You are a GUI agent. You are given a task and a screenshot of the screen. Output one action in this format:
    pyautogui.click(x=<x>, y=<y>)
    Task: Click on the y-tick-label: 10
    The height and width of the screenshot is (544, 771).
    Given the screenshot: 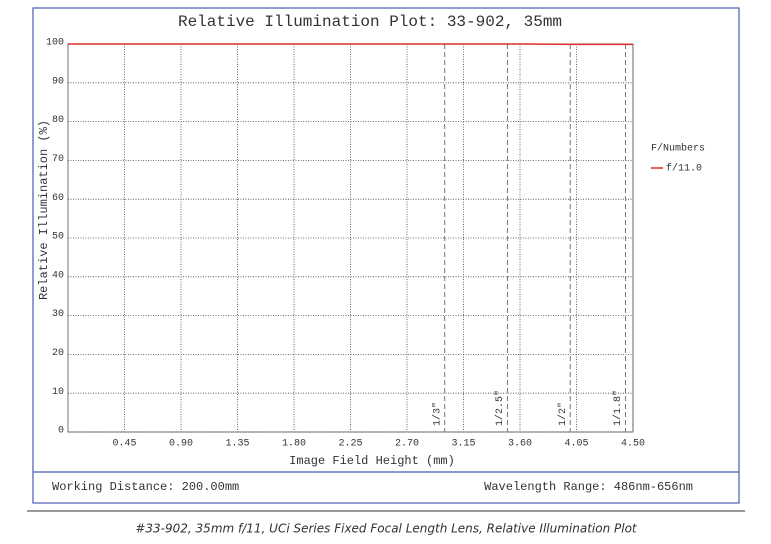 What is the action you would take?
    pyautogui.click(x=58, y=392)
    